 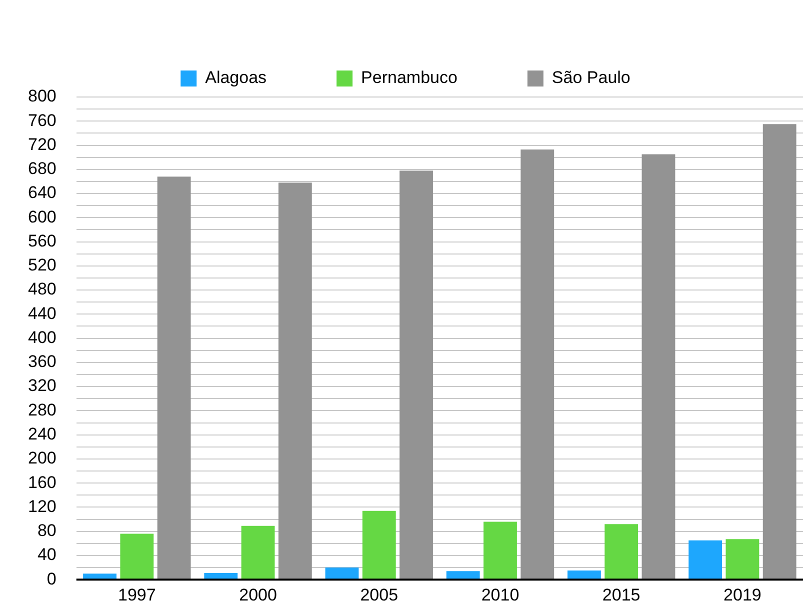 I want to click on x-tick-label: 1997, so click(x=137, y=594).